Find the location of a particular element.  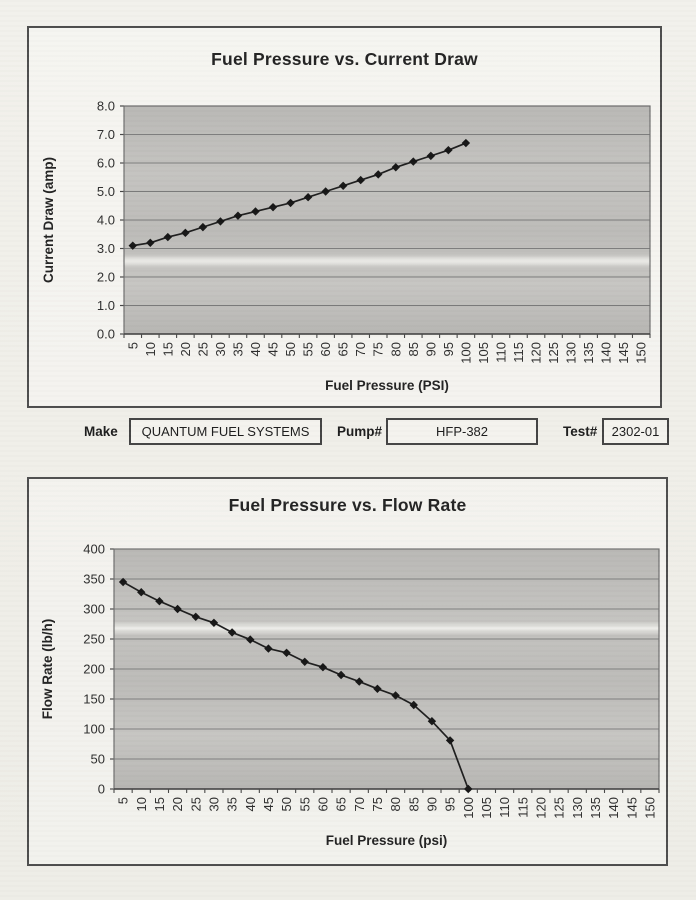

svg-text: 8.0 is located at coordinates (106, 106).